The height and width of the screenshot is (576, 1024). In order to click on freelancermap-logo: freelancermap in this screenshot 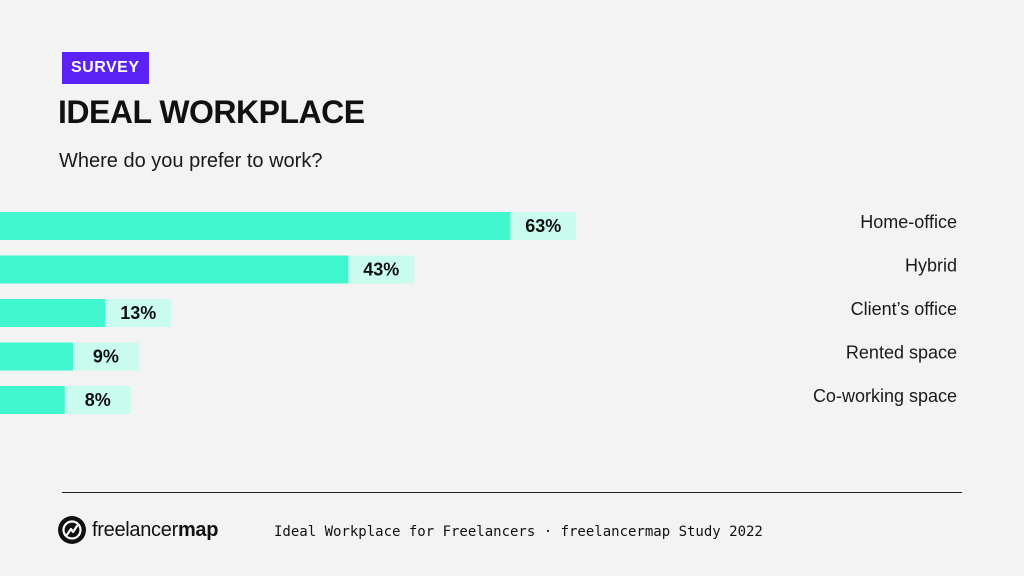, I will do `click(138, 530)`.